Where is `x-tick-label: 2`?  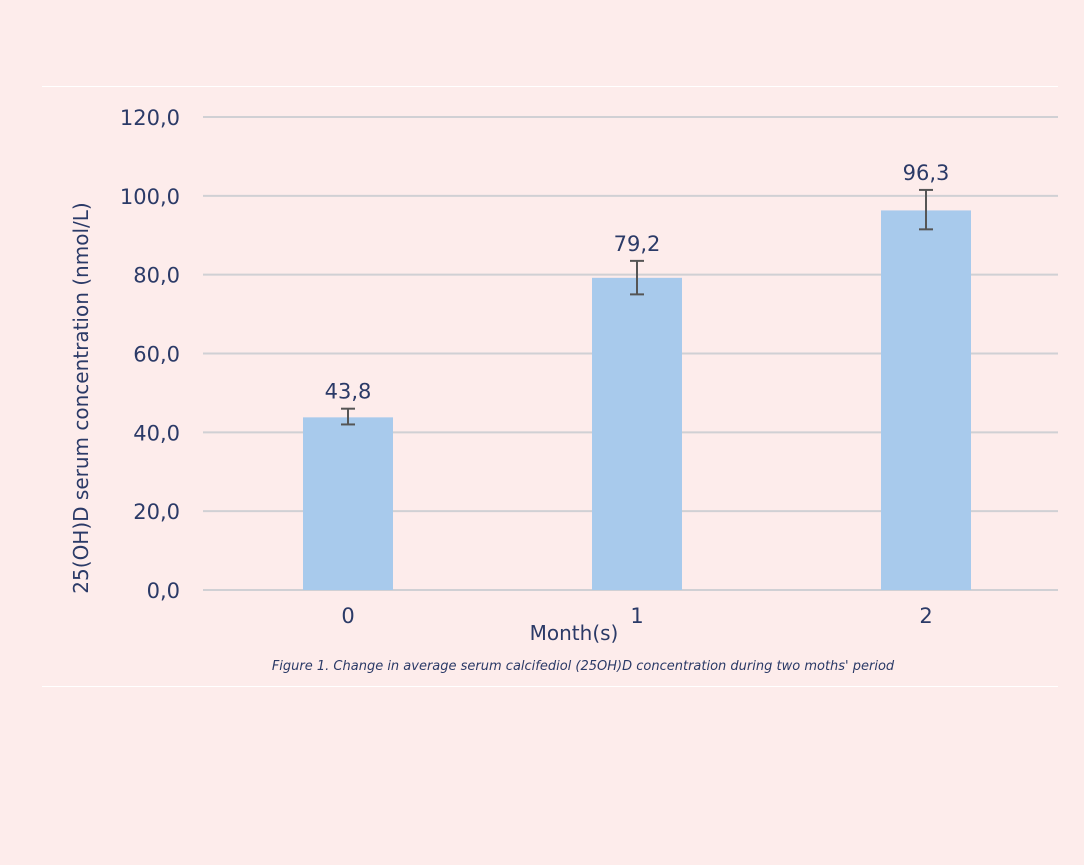
x-tick-label: 2 is located at coordinates (925, 616).